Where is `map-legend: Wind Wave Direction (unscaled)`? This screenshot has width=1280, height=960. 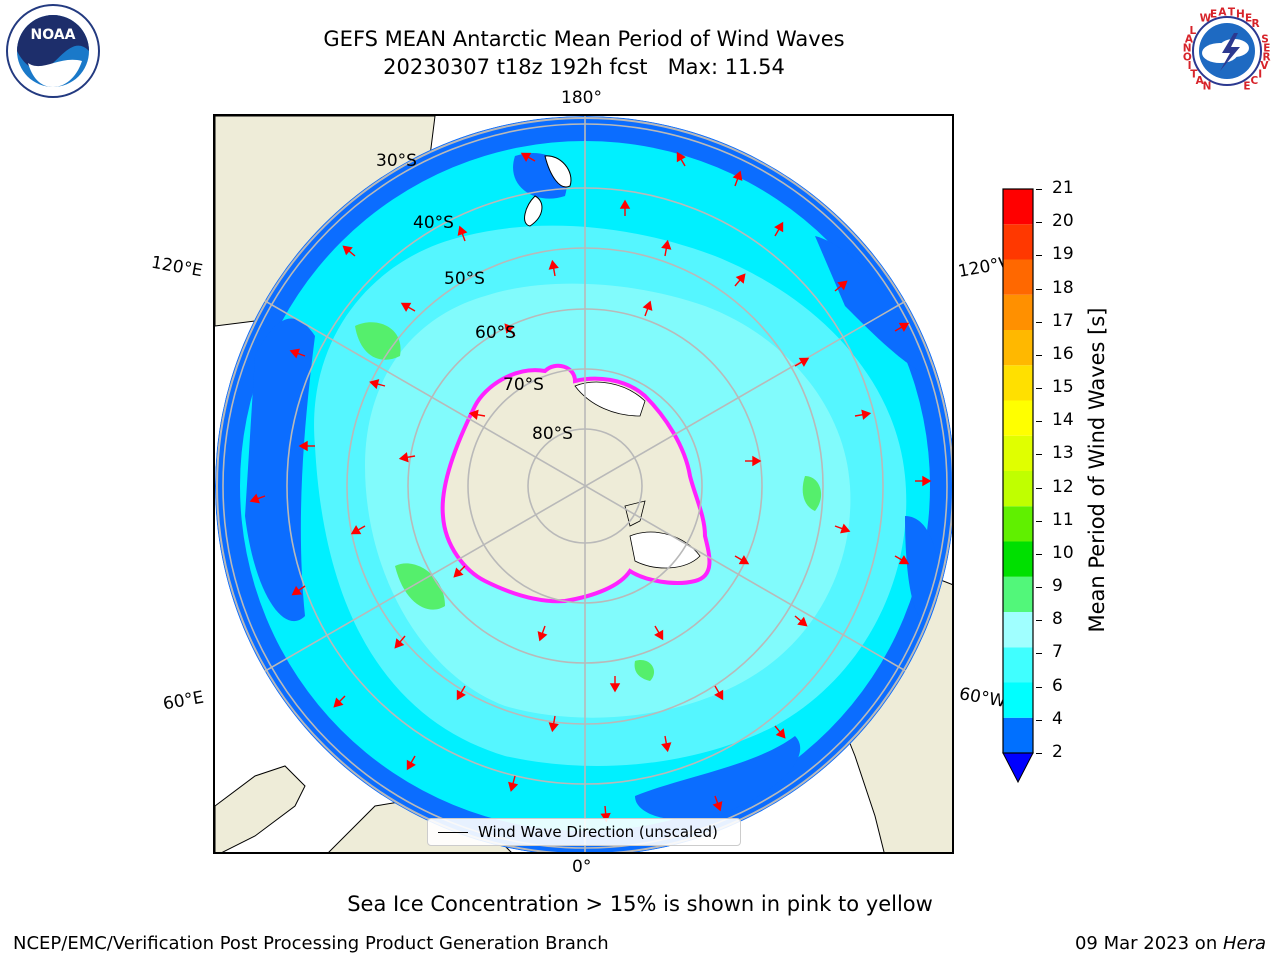
map-legend: Wind Wave Direction (unscaled) is located at coordinates (584, 832).